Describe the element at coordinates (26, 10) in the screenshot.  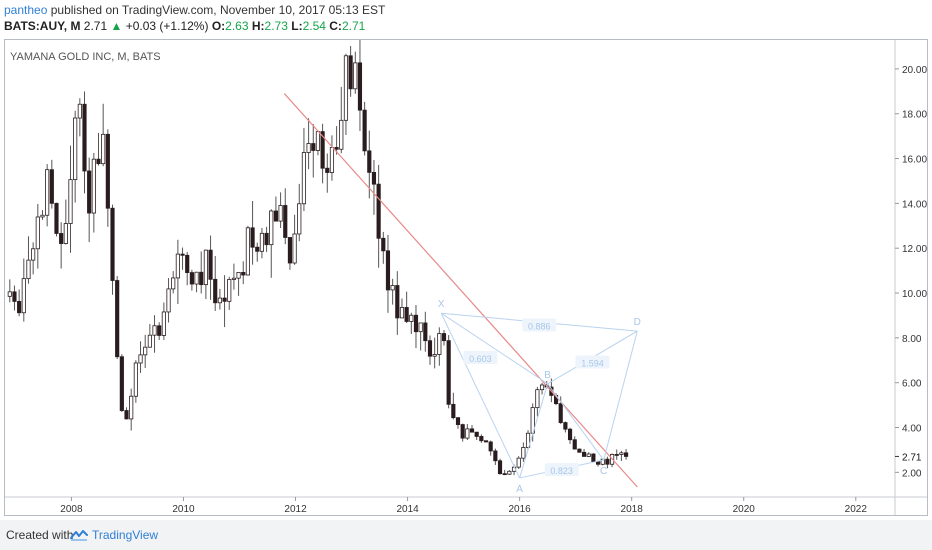
I see `author-name: pantheo` at that location.